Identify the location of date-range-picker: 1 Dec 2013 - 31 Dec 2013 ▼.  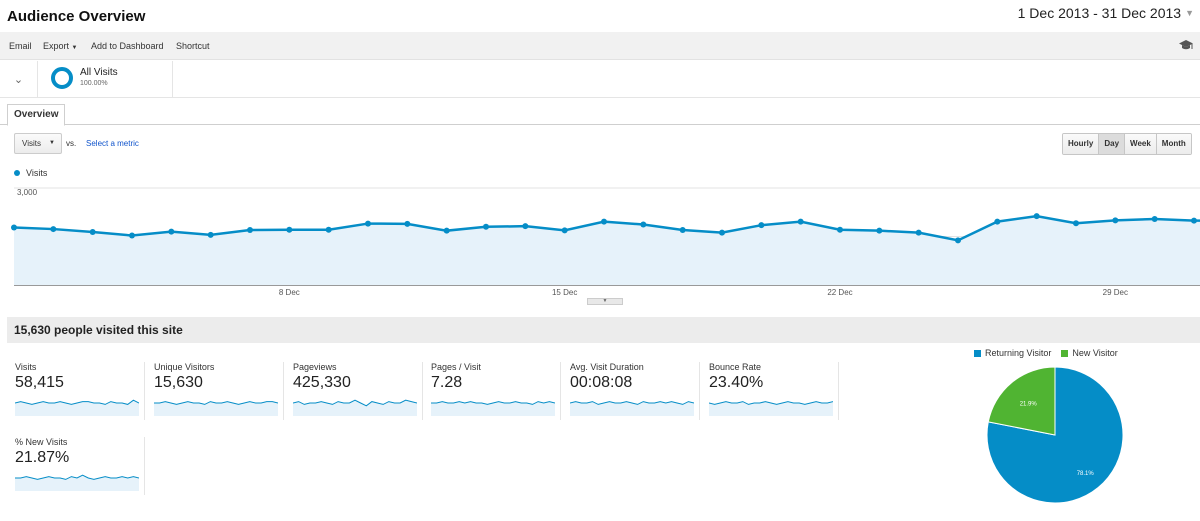
(1106, 13).